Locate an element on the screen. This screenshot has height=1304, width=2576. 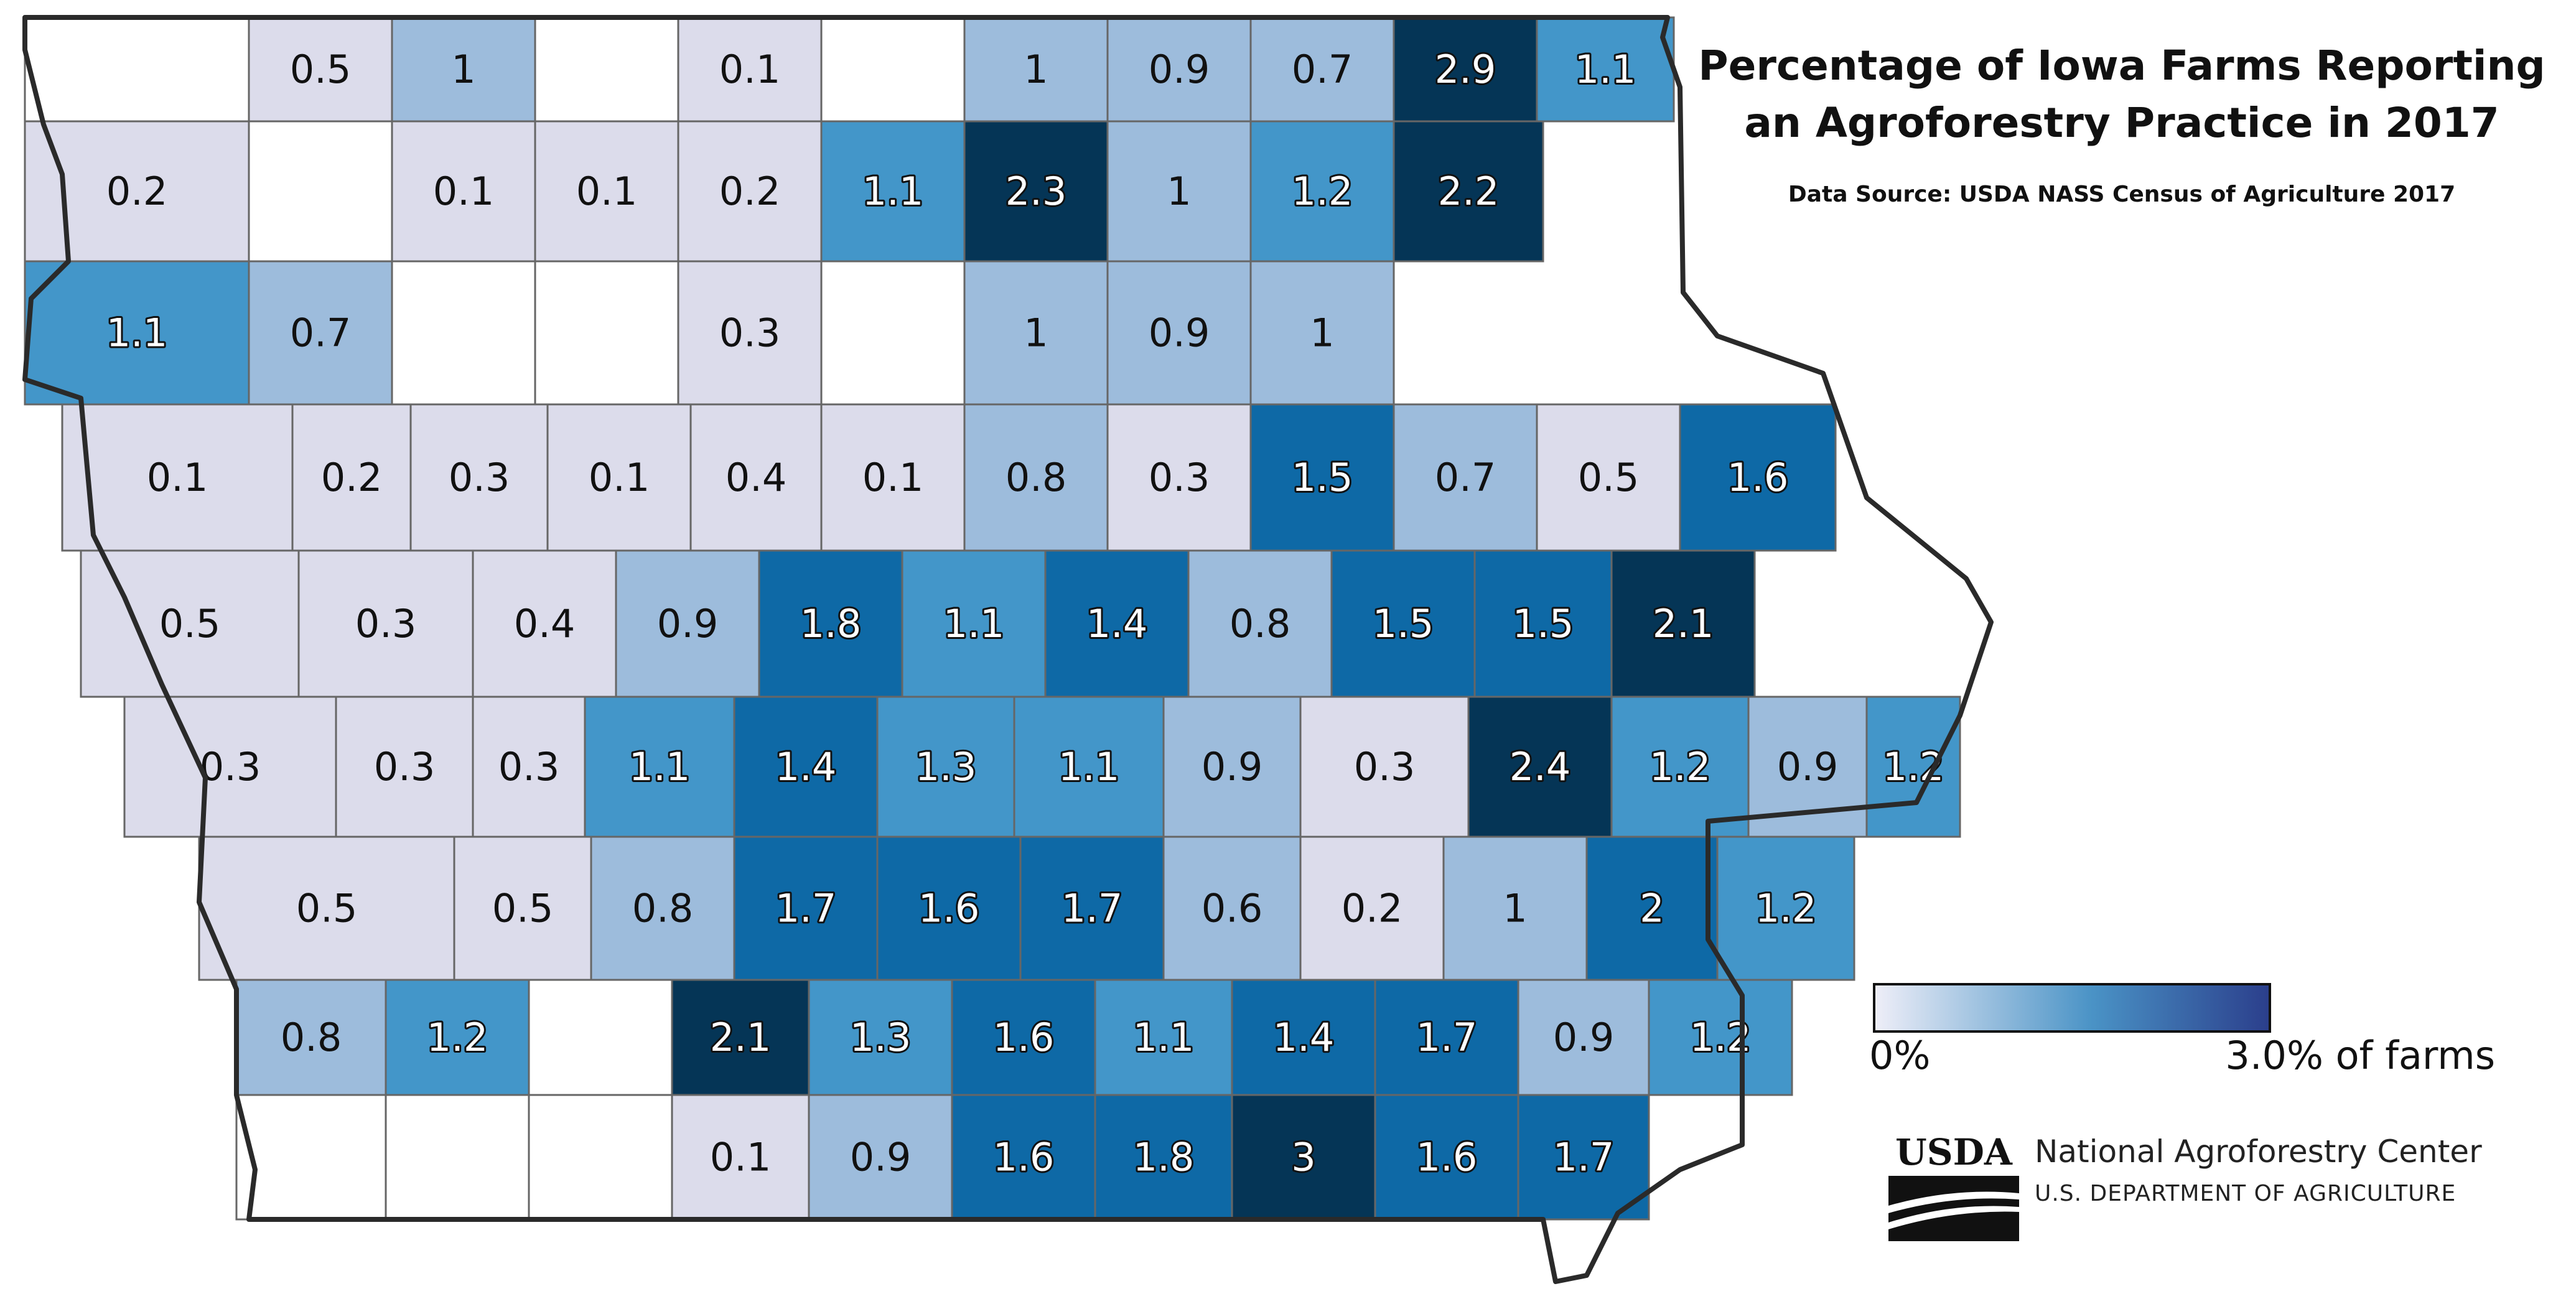
county-value-label: 3 is located at coordinates (1303, 1157).